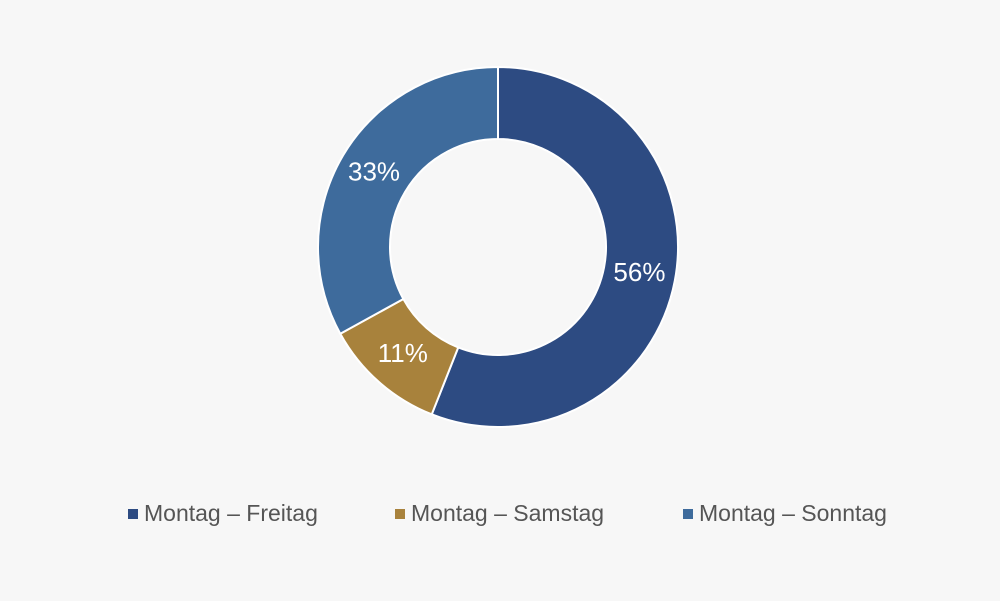 The image size is (1000, 601). Describe the element at coordinates (408, 200) in the screenshot. I see `donut-segment` at that location.